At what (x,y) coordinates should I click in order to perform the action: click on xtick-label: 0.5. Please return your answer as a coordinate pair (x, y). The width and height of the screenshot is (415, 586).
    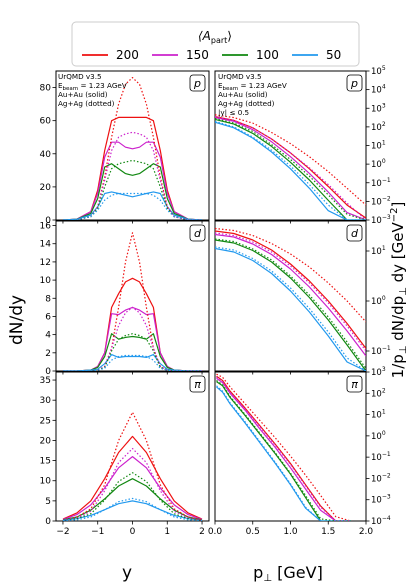
    Looking at the image, I should click on (253, 532).